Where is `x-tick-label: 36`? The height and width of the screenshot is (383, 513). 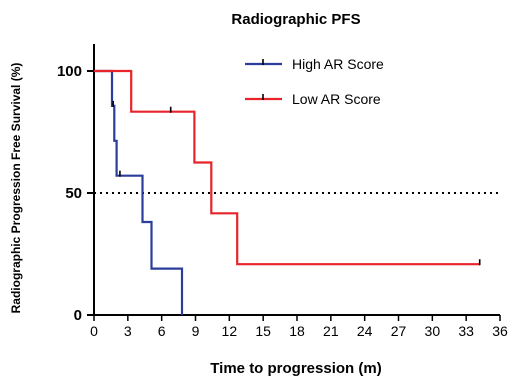
x-tick-label: 36 is located at coordinates (500, 331).